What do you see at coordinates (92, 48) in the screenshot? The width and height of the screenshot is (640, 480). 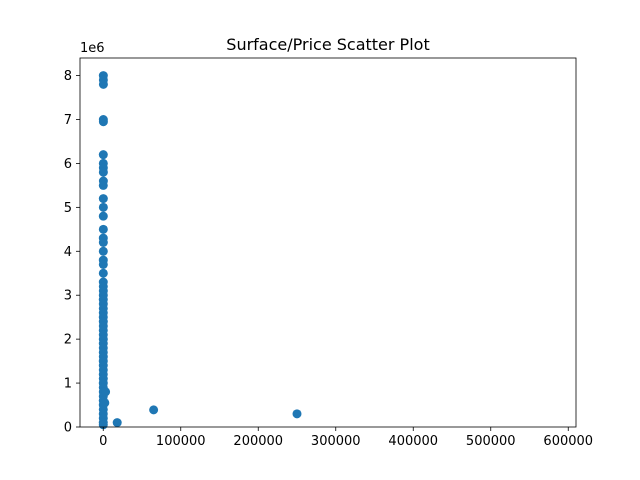 I see `y-axis-exponent: 1e6` at bounding box center [92, 48].